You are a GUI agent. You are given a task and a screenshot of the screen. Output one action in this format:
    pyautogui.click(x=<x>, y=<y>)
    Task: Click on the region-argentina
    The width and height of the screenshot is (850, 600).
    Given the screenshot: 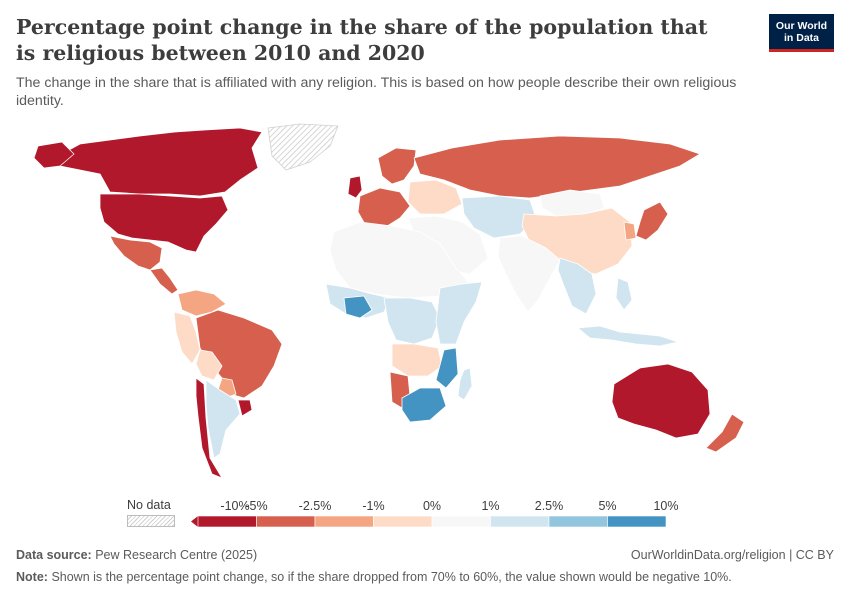 What is the action you would take?
    pyautogui.click(x=223, y=419)
    